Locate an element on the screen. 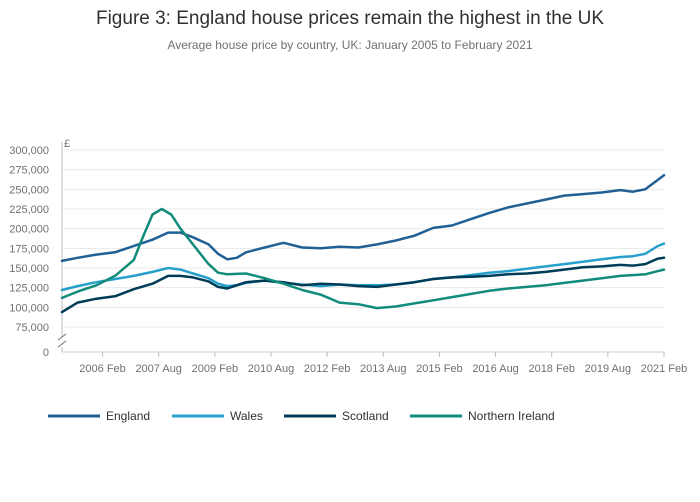  x-tick-label: 2021 Feb is located at coordinates (664, 369).